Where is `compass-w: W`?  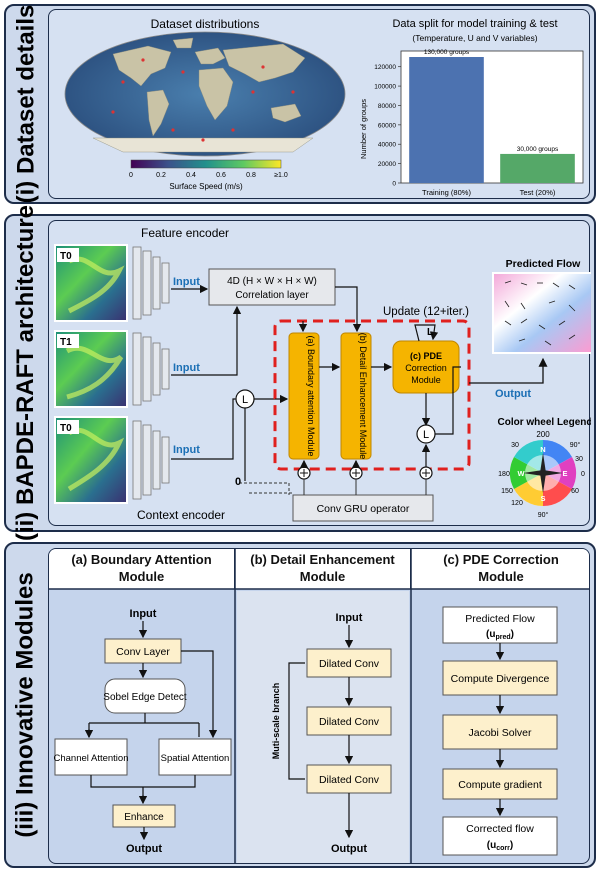 compass-w: W is located at coordinates (521, 473).